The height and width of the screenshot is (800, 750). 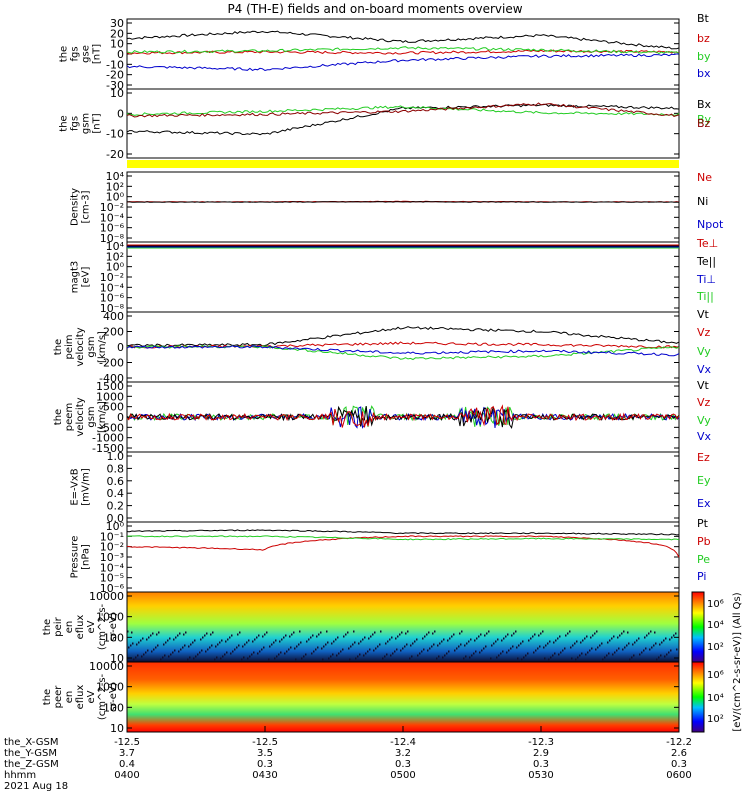 I want to click on density-ylabel: Density[cm-3], so click(x=81, y=207).